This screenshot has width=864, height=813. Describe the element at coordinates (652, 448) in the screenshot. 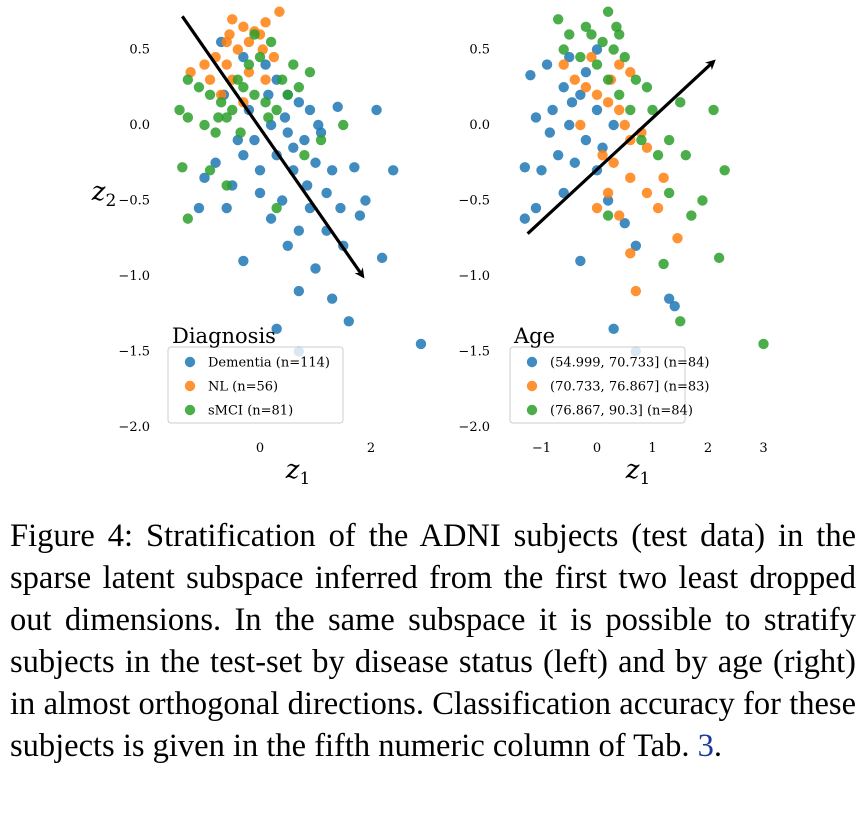

I see `x-tick-label: 1` at that location.